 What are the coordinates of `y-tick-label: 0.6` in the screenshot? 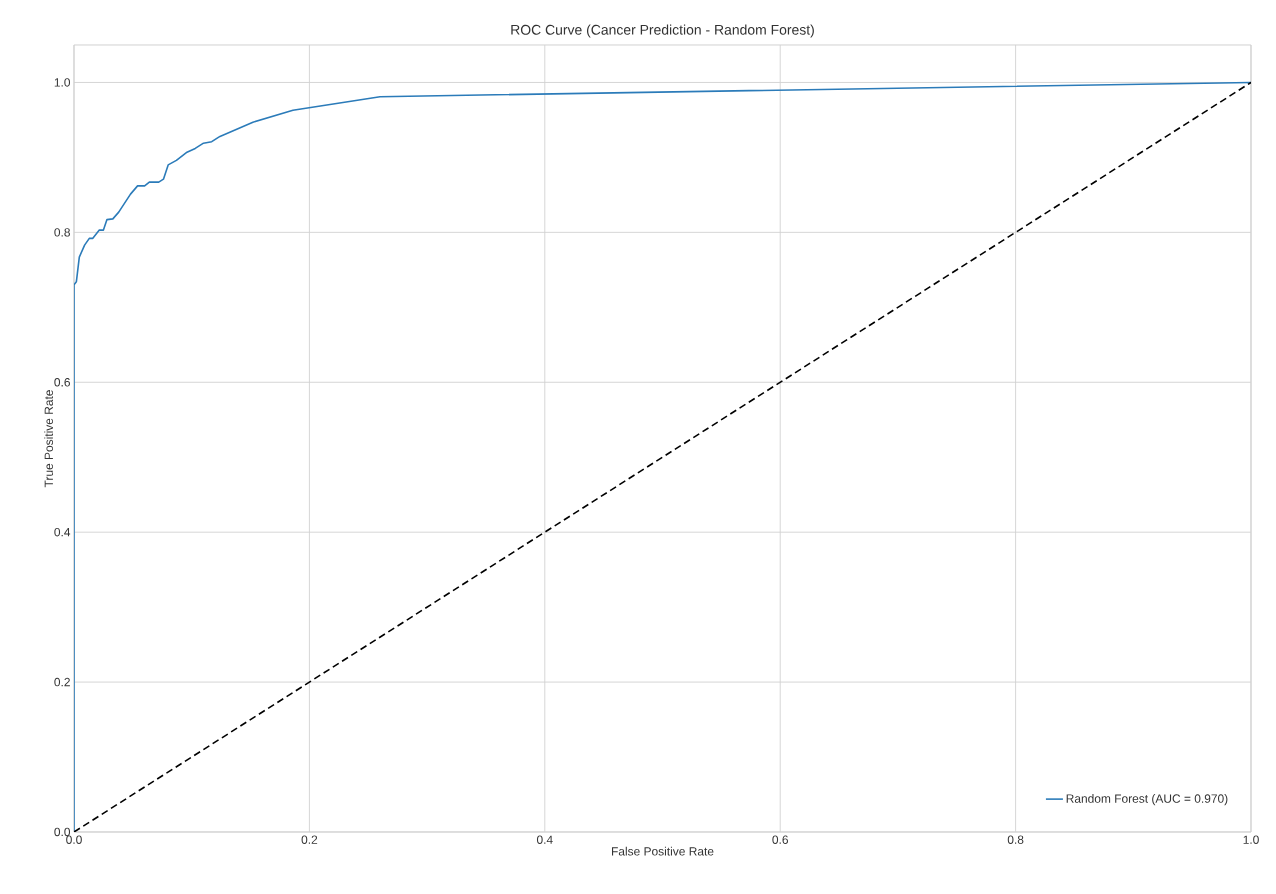 It's located at (62, 382).